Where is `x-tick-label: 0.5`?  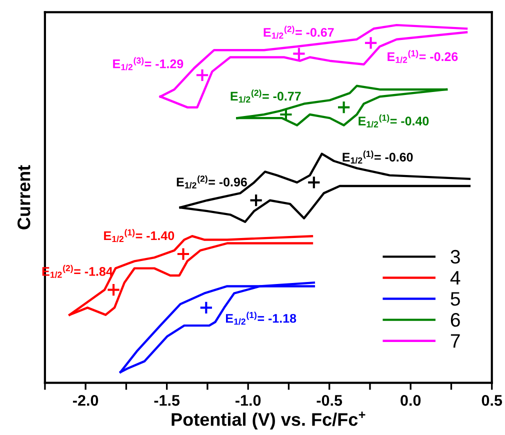
x-tick-label: 0.5 is located at coordinates (492, 400).